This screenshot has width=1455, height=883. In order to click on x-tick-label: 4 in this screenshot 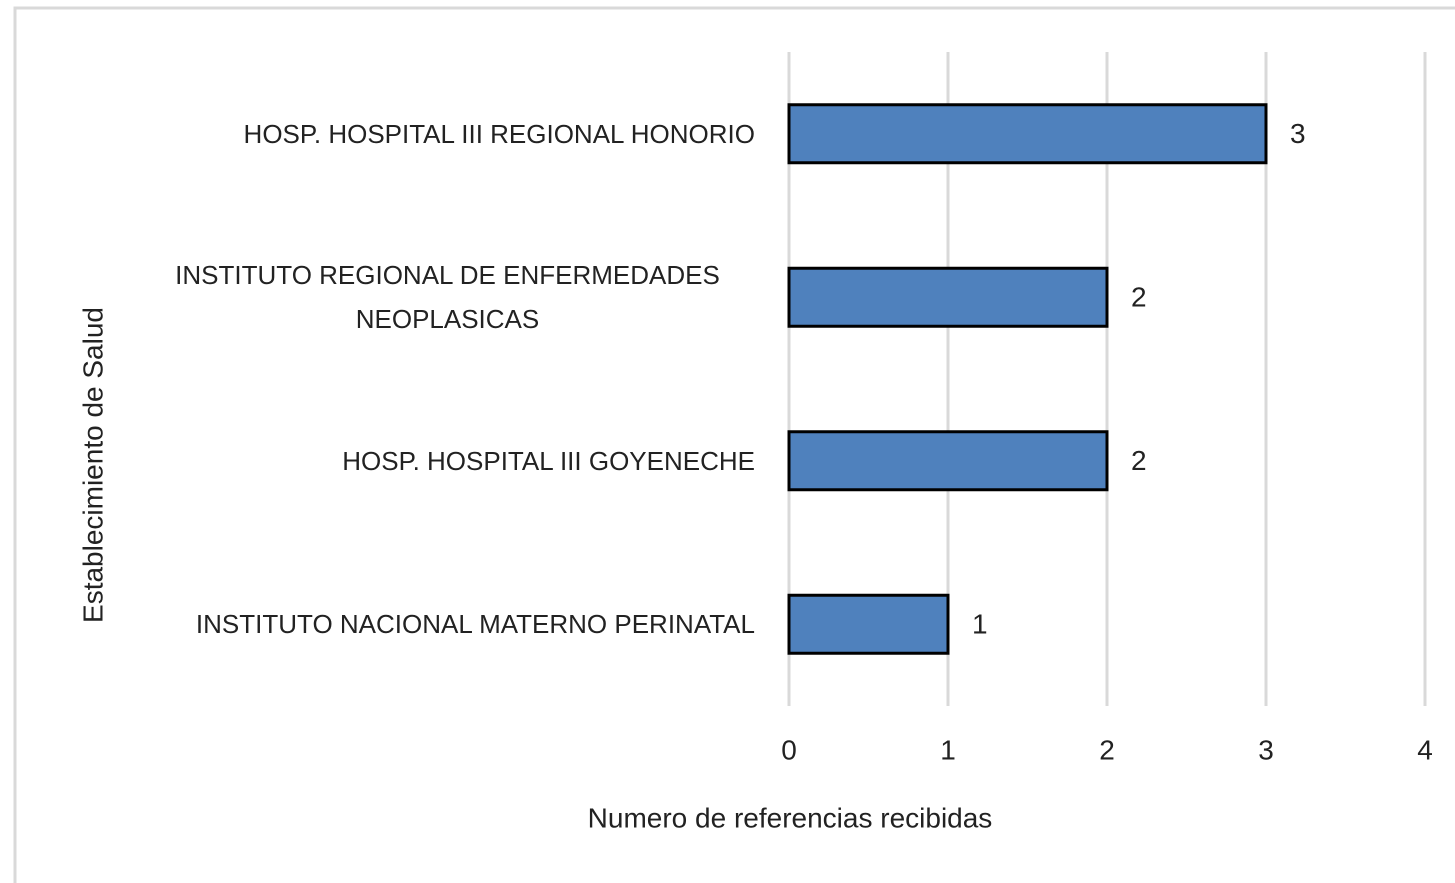, I will do `click(1425, 749)`.